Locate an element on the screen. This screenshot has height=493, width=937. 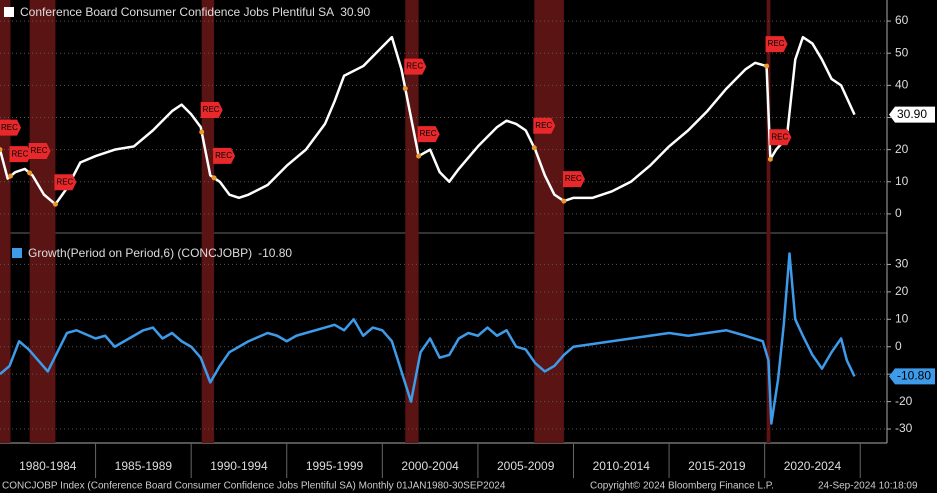
footer-right: 24-Sep-2024 10:18:09 is located at coordinates (868, 486).